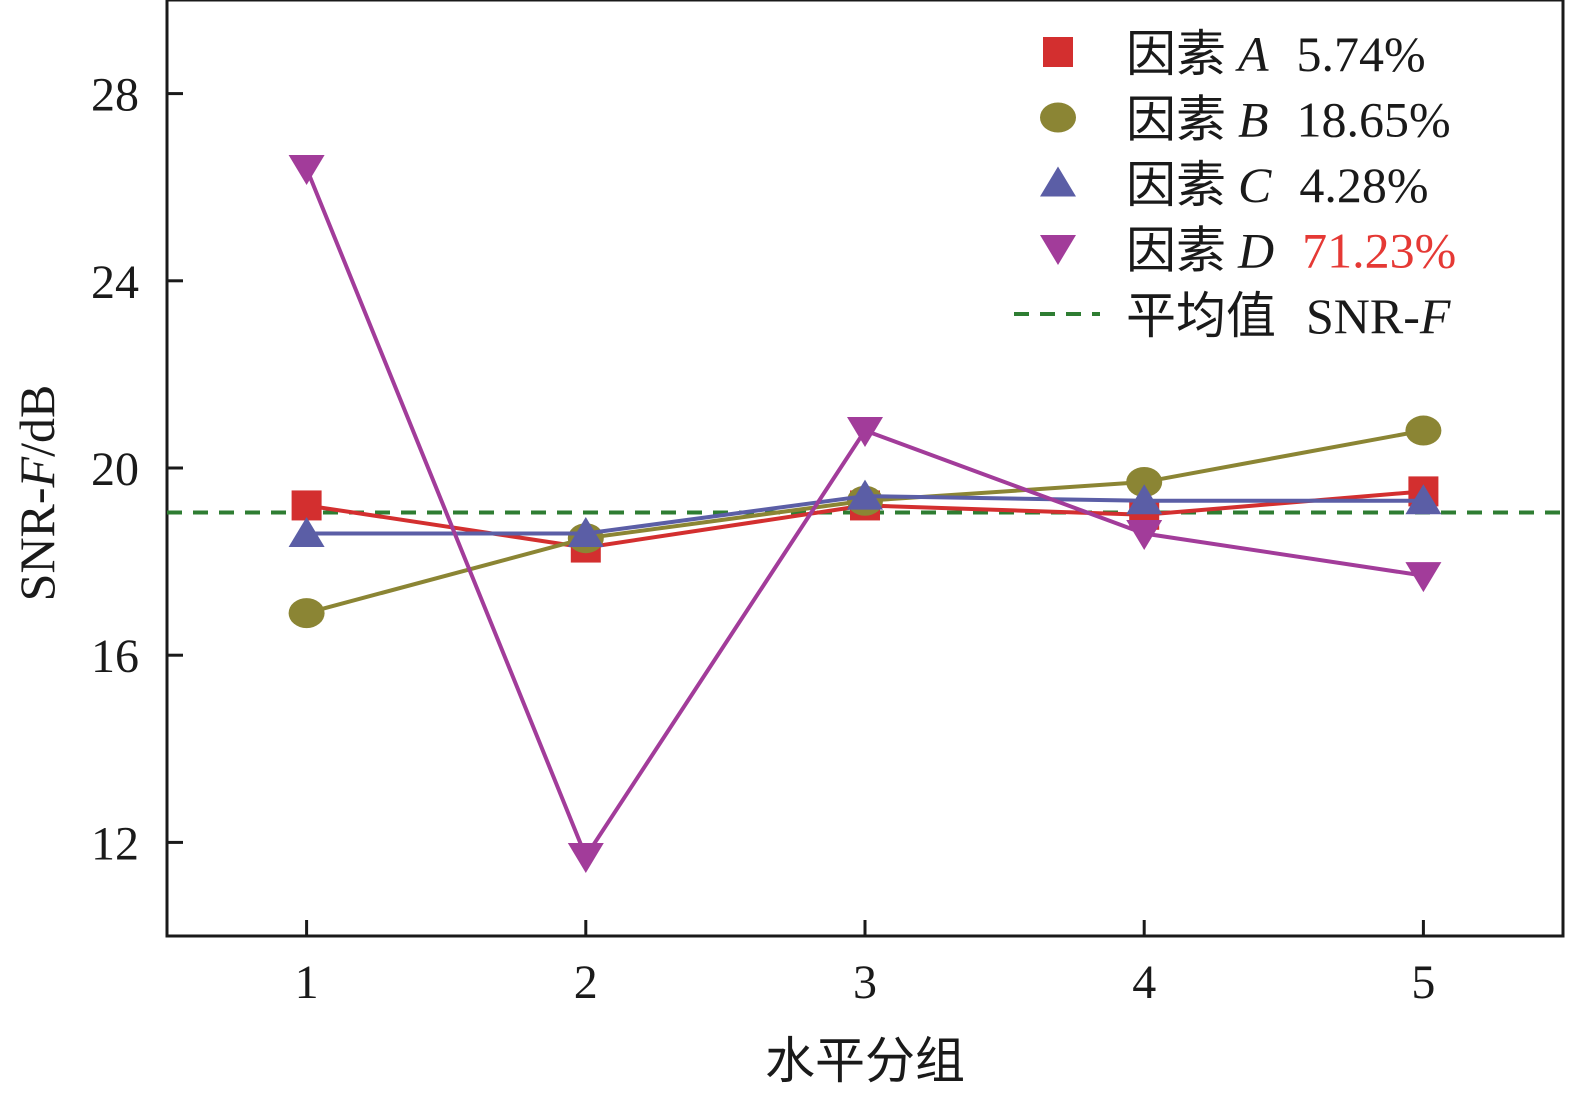  I want to click on legend-marker-A, so click(1058, 52).